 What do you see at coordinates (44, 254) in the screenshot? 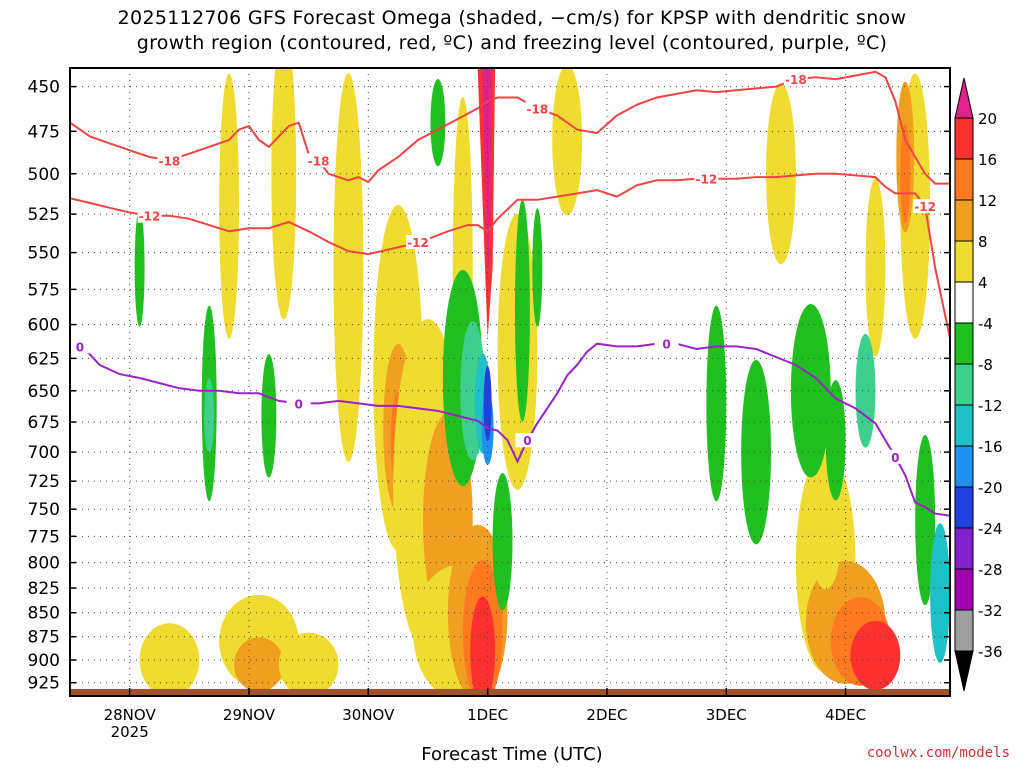
I see `y-tick-label-550: 550` at bounding box center [44, 254].